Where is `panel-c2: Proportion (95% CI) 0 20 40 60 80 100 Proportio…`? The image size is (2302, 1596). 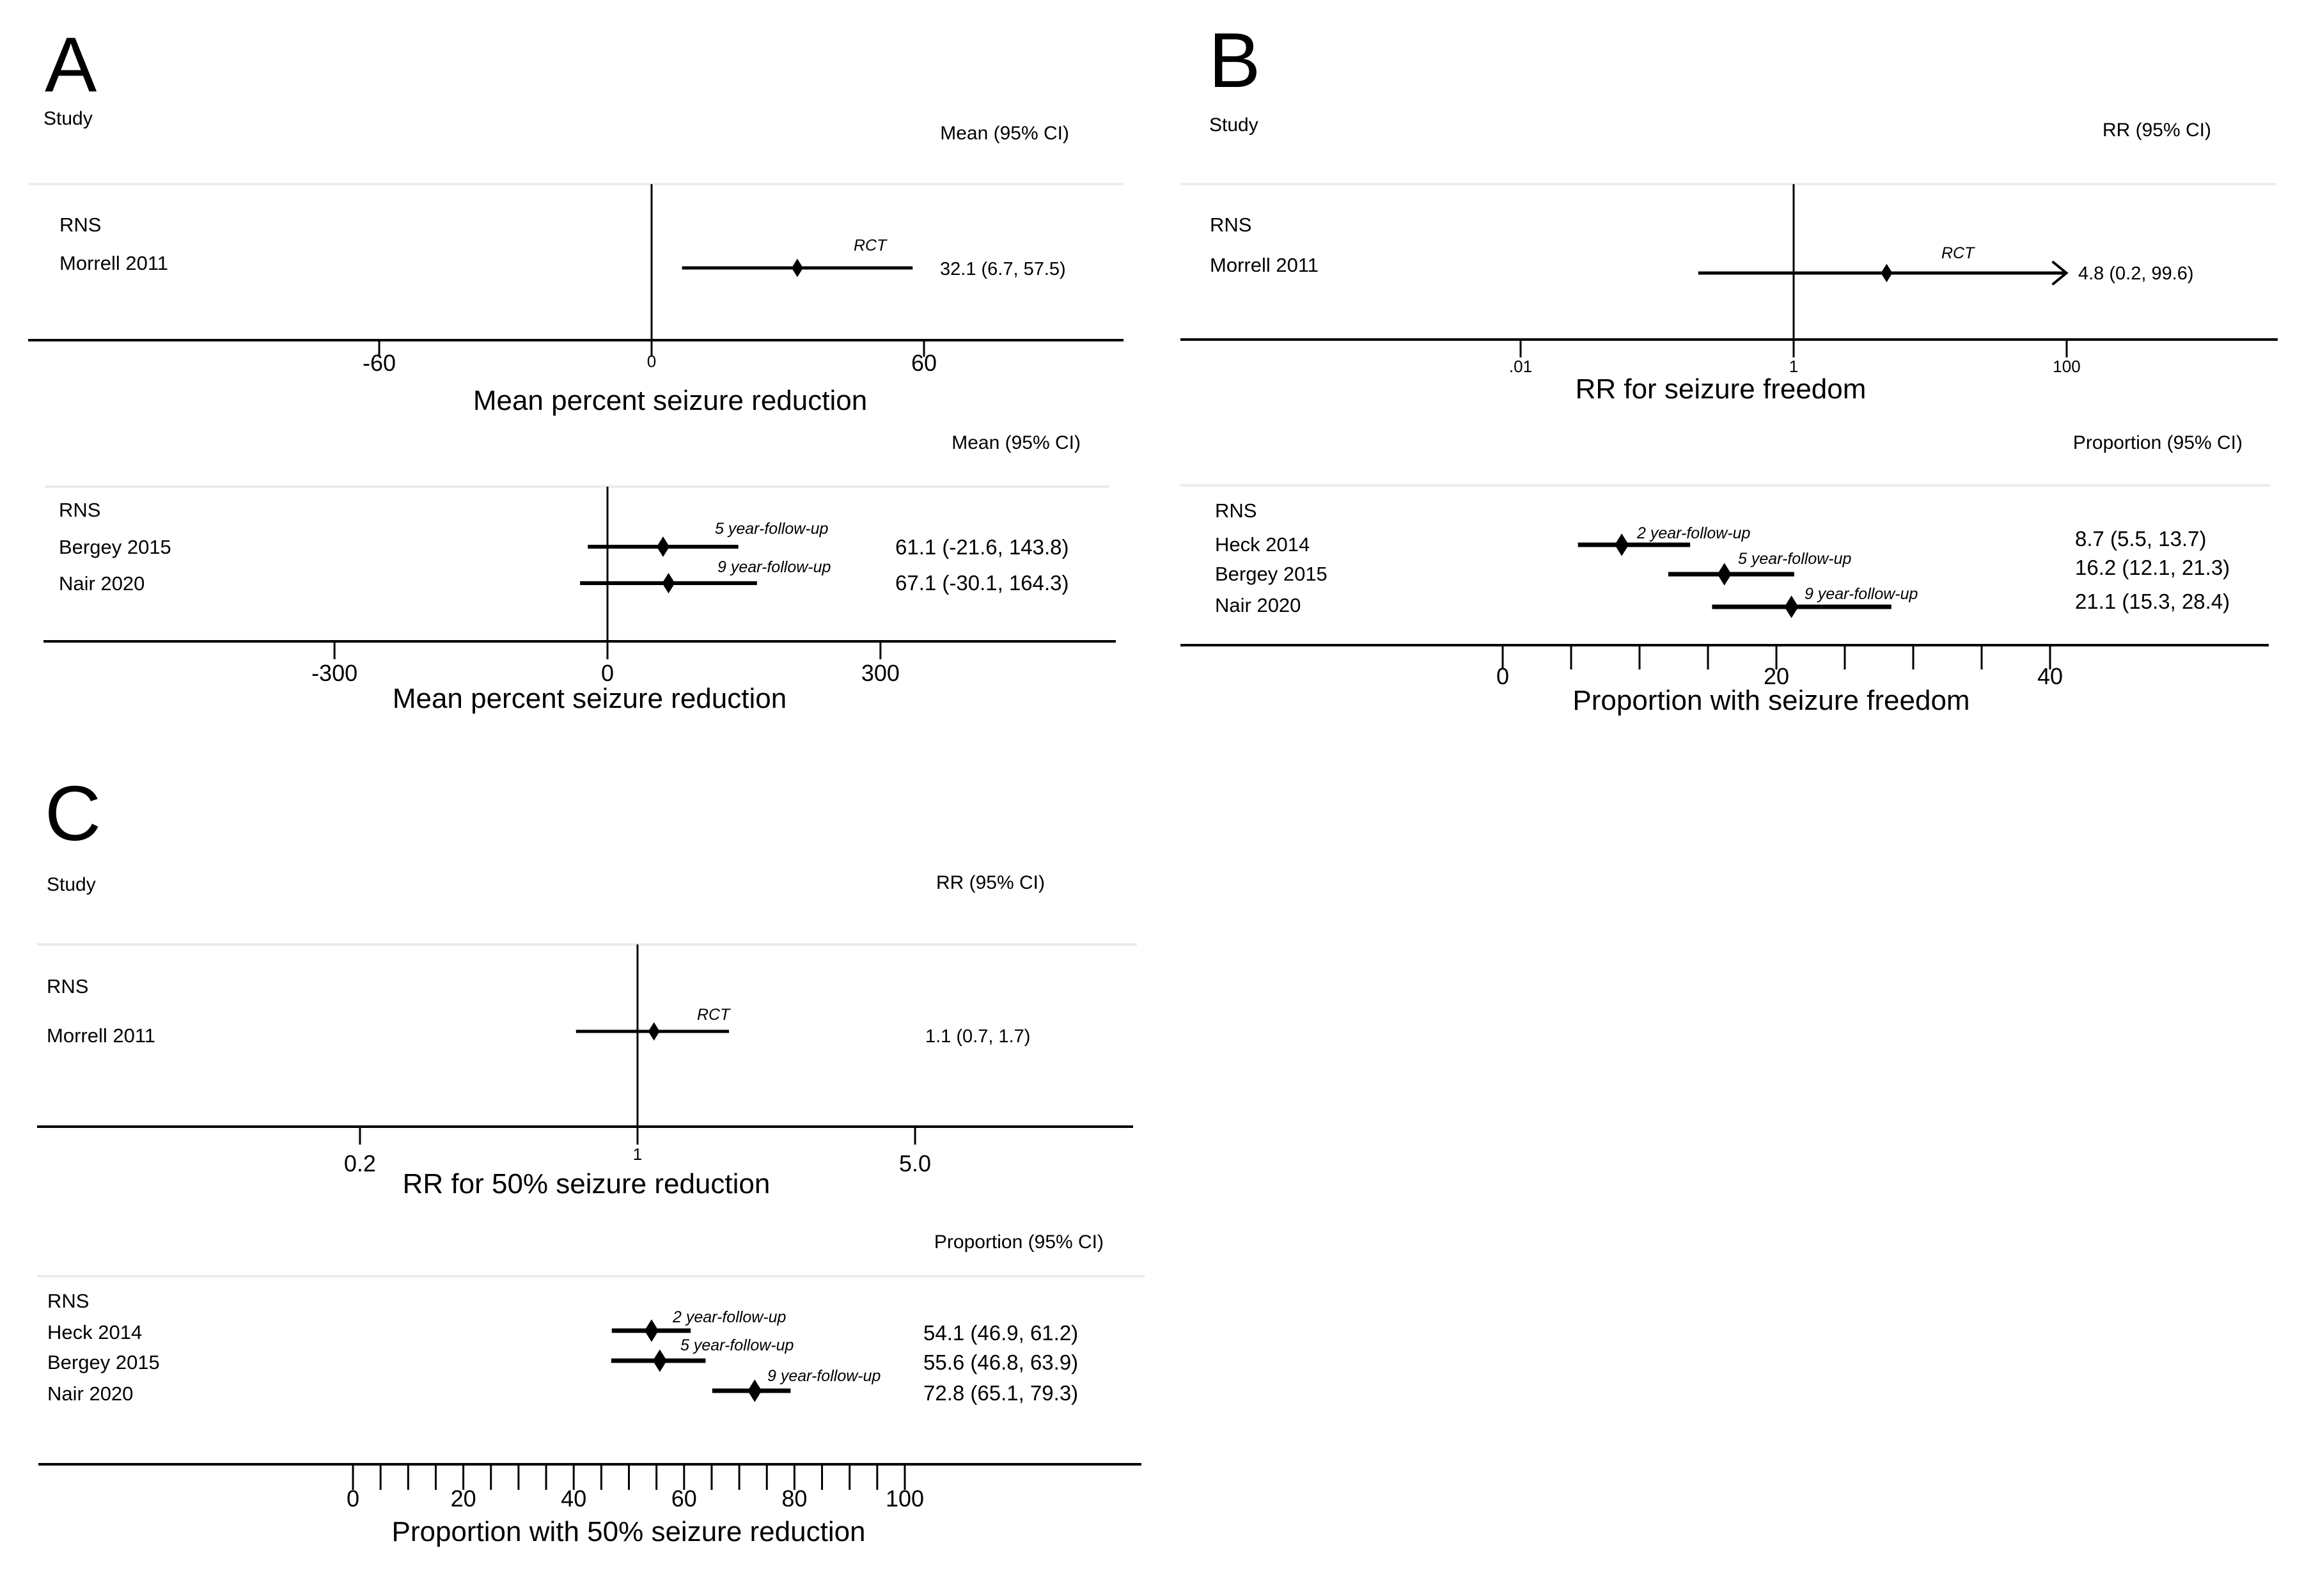
panel-c2: Proportion (95% CI) 0 20 40 60 80 100 Proportio… is located at coordinates (591, 1389).